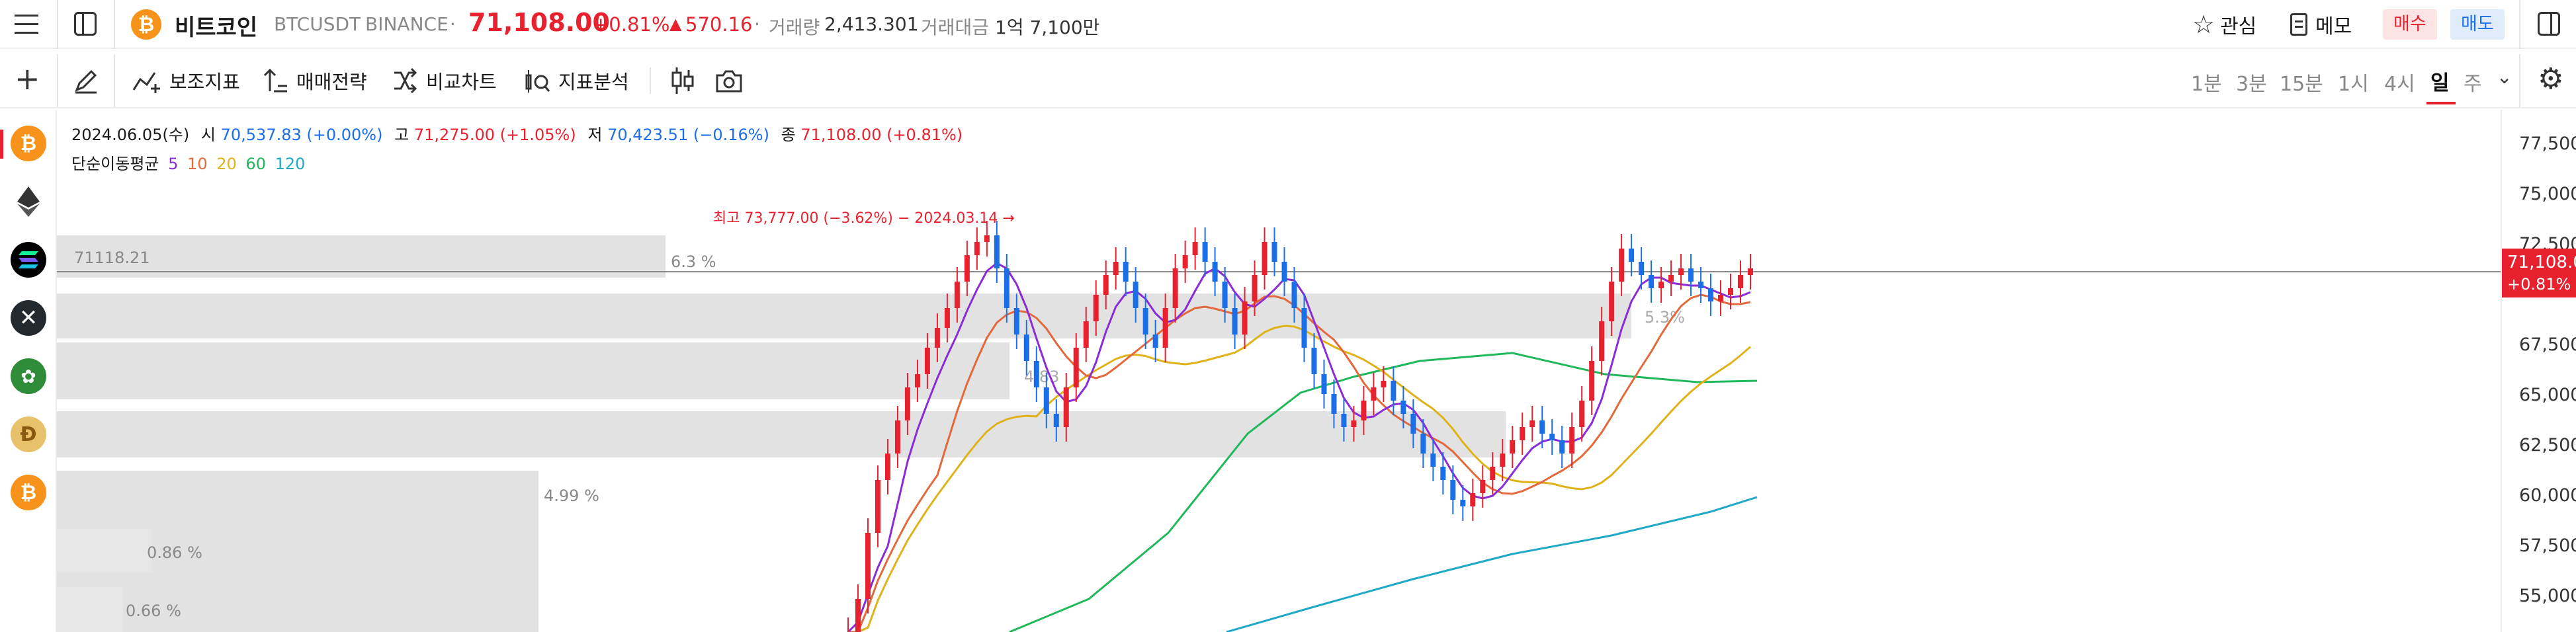 The image size is (2576, 632). Describe the element at coordinates (2547, 495) in the screenshot. I see `price-tick: 60,000.00` at that location.